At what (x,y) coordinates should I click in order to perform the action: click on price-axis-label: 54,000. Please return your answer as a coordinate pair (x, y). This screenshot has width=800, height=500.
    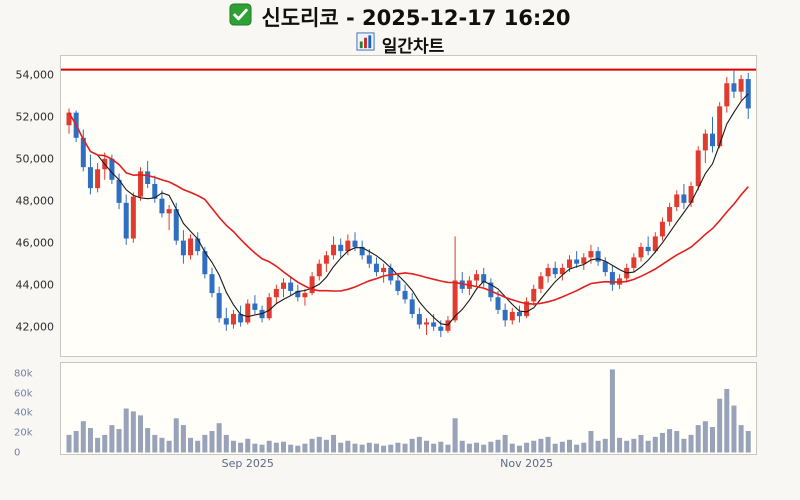
    Looking at the image, I should click on (35, 75).